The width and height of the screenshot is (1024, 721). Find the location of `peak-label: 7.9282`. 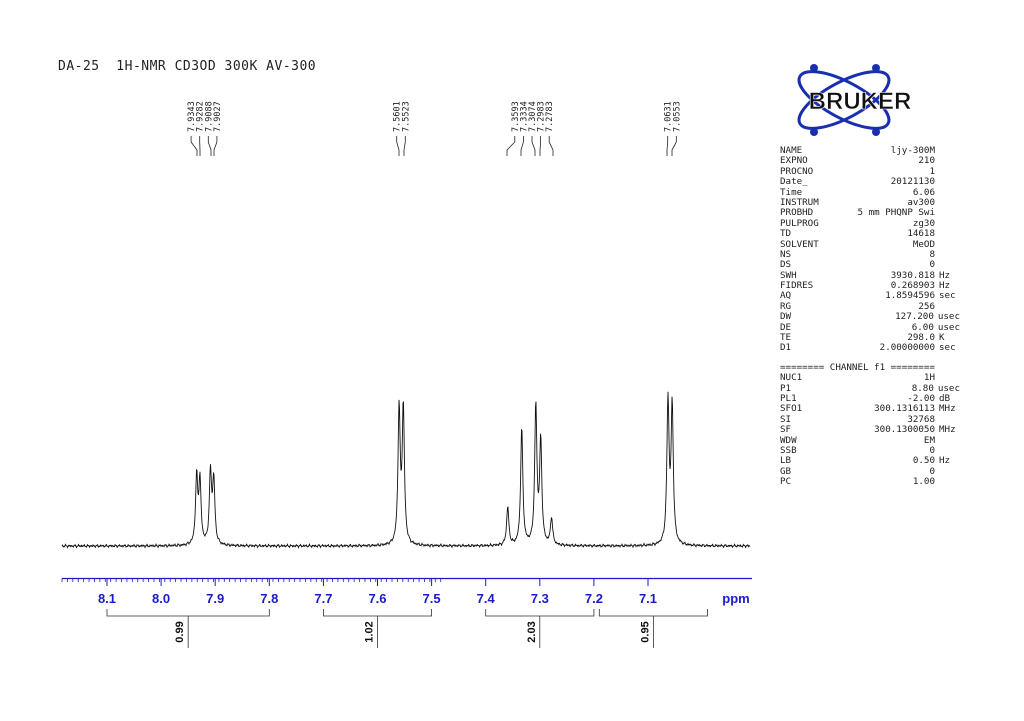

peak-label: 7.9282 is located at coordinates (201, 116).